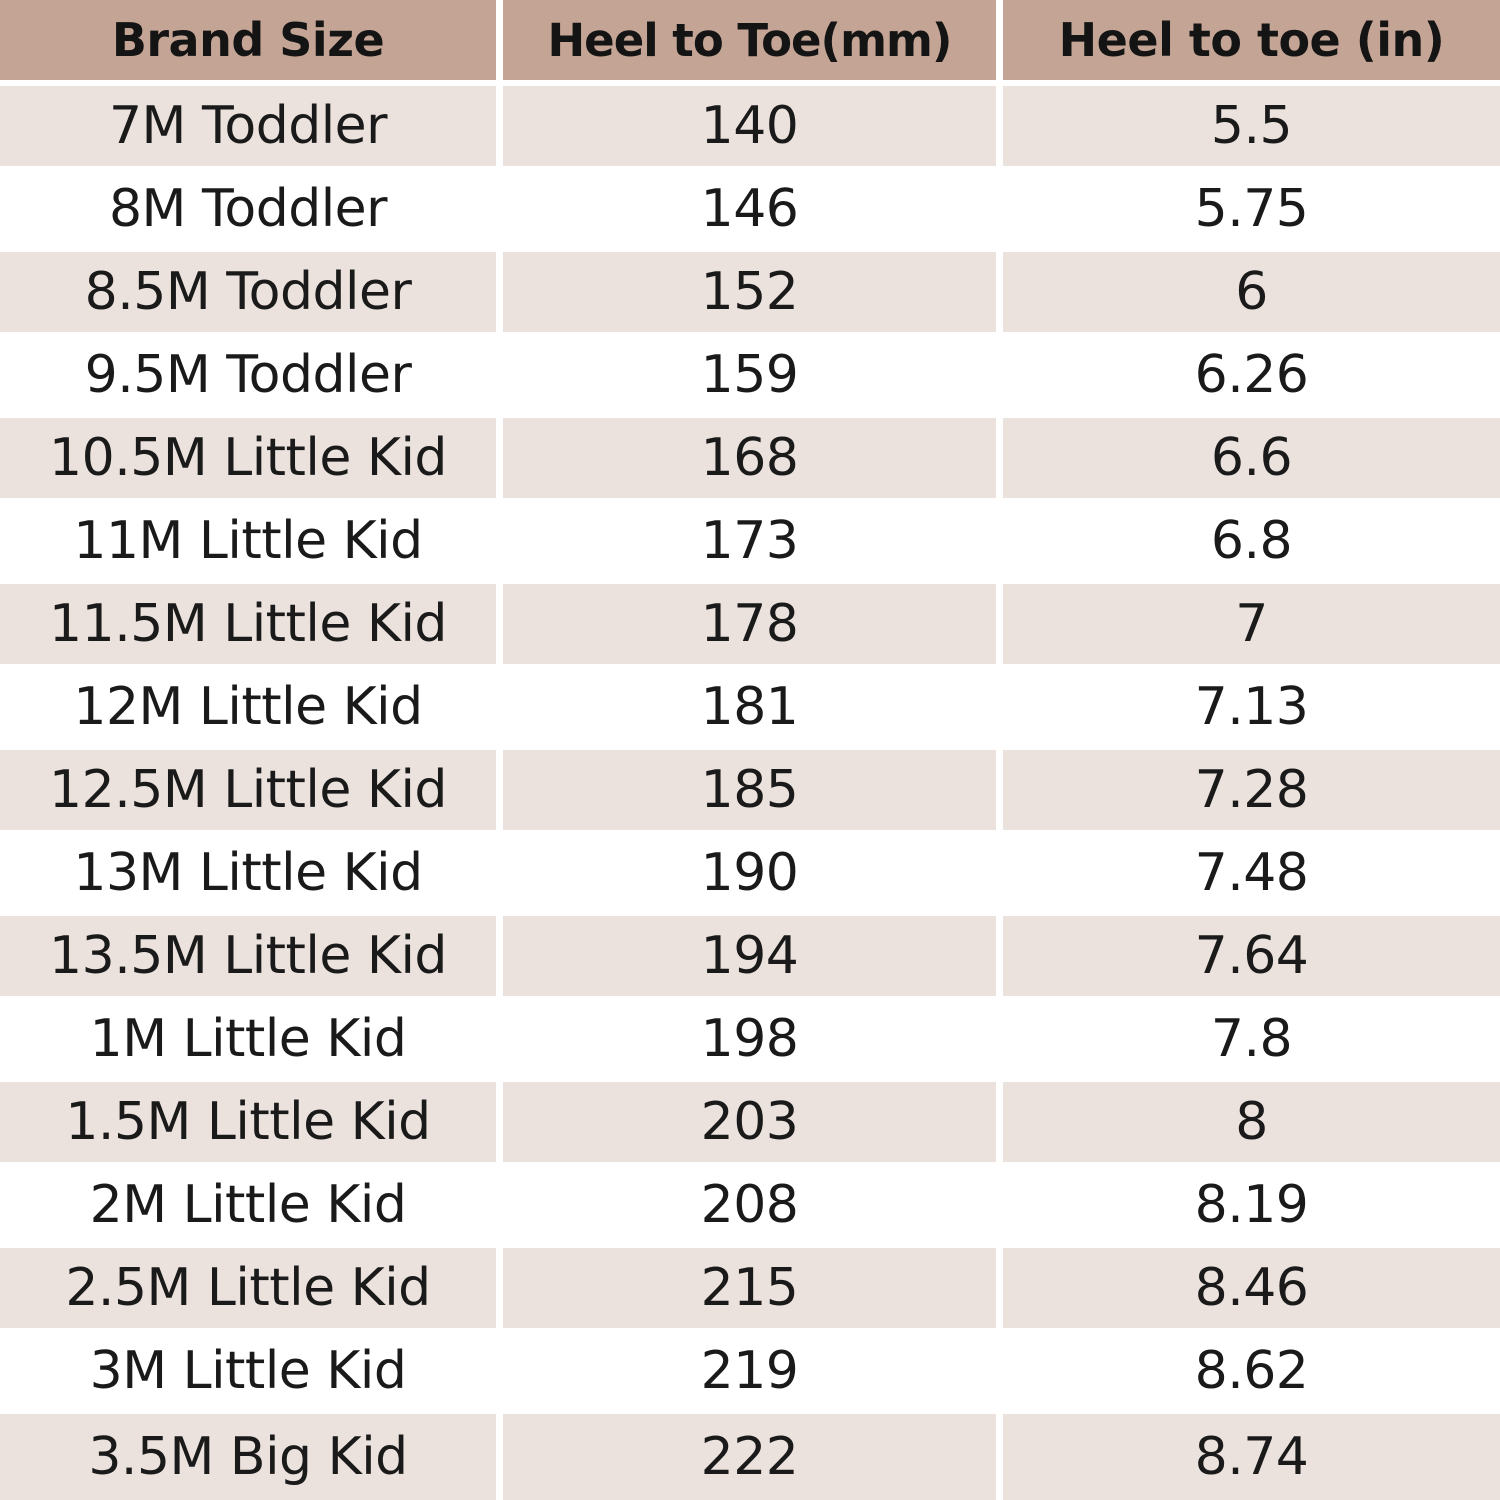 This screenshot has width=1500, height=1500. Describe the element at coordinates (248, 375) in the screenshot. I see `brand-size-cell: 9.5M Toddler` at that location.